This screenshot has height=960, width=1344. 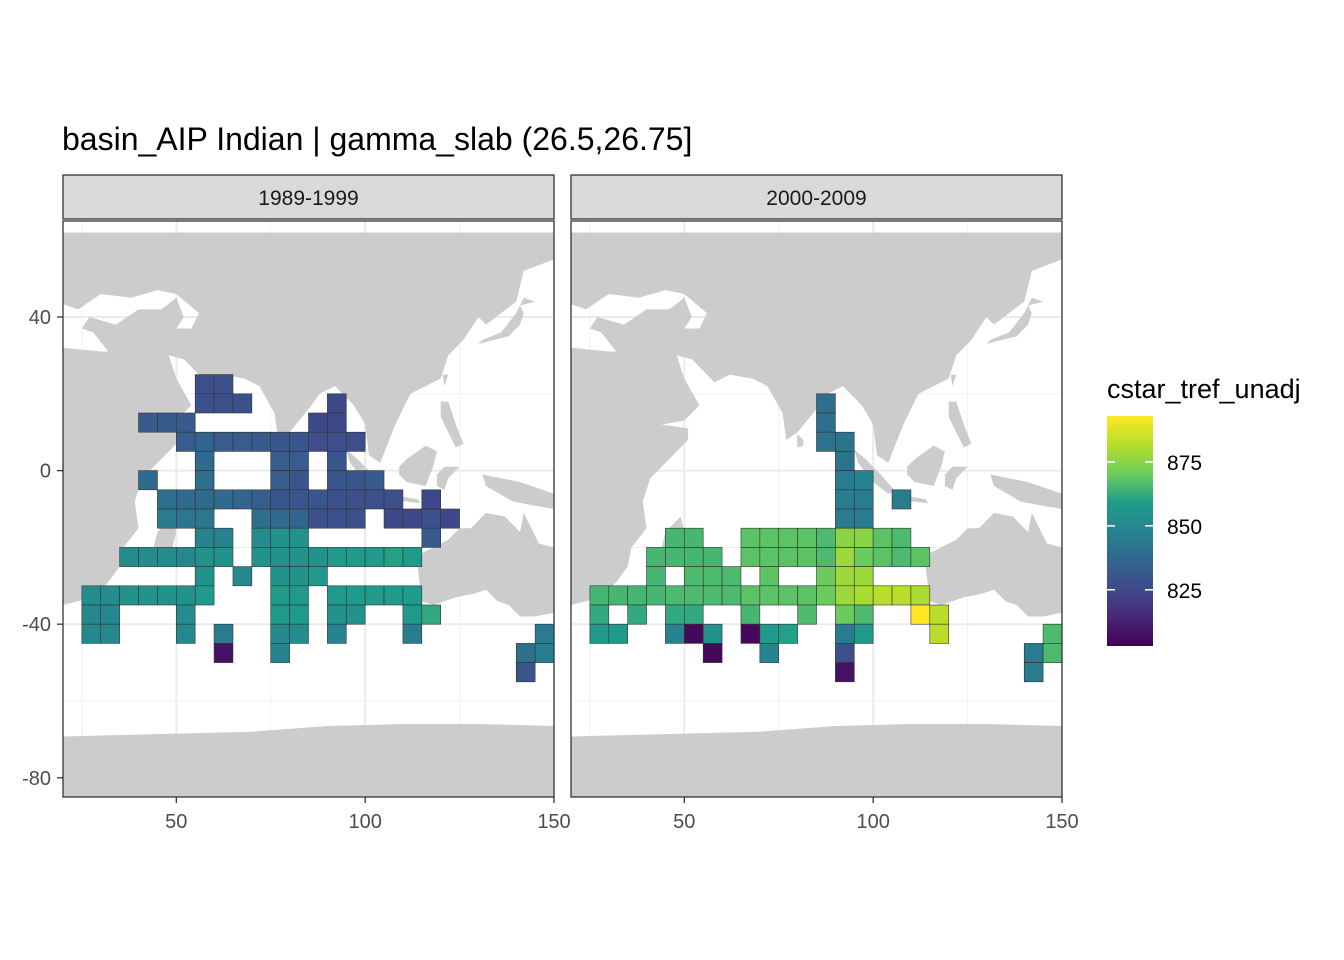 What do you see at coordinates (1184, 591) in the screenshot?
I see `legend-tick-label: 825` at bounding box center [1184, 591].